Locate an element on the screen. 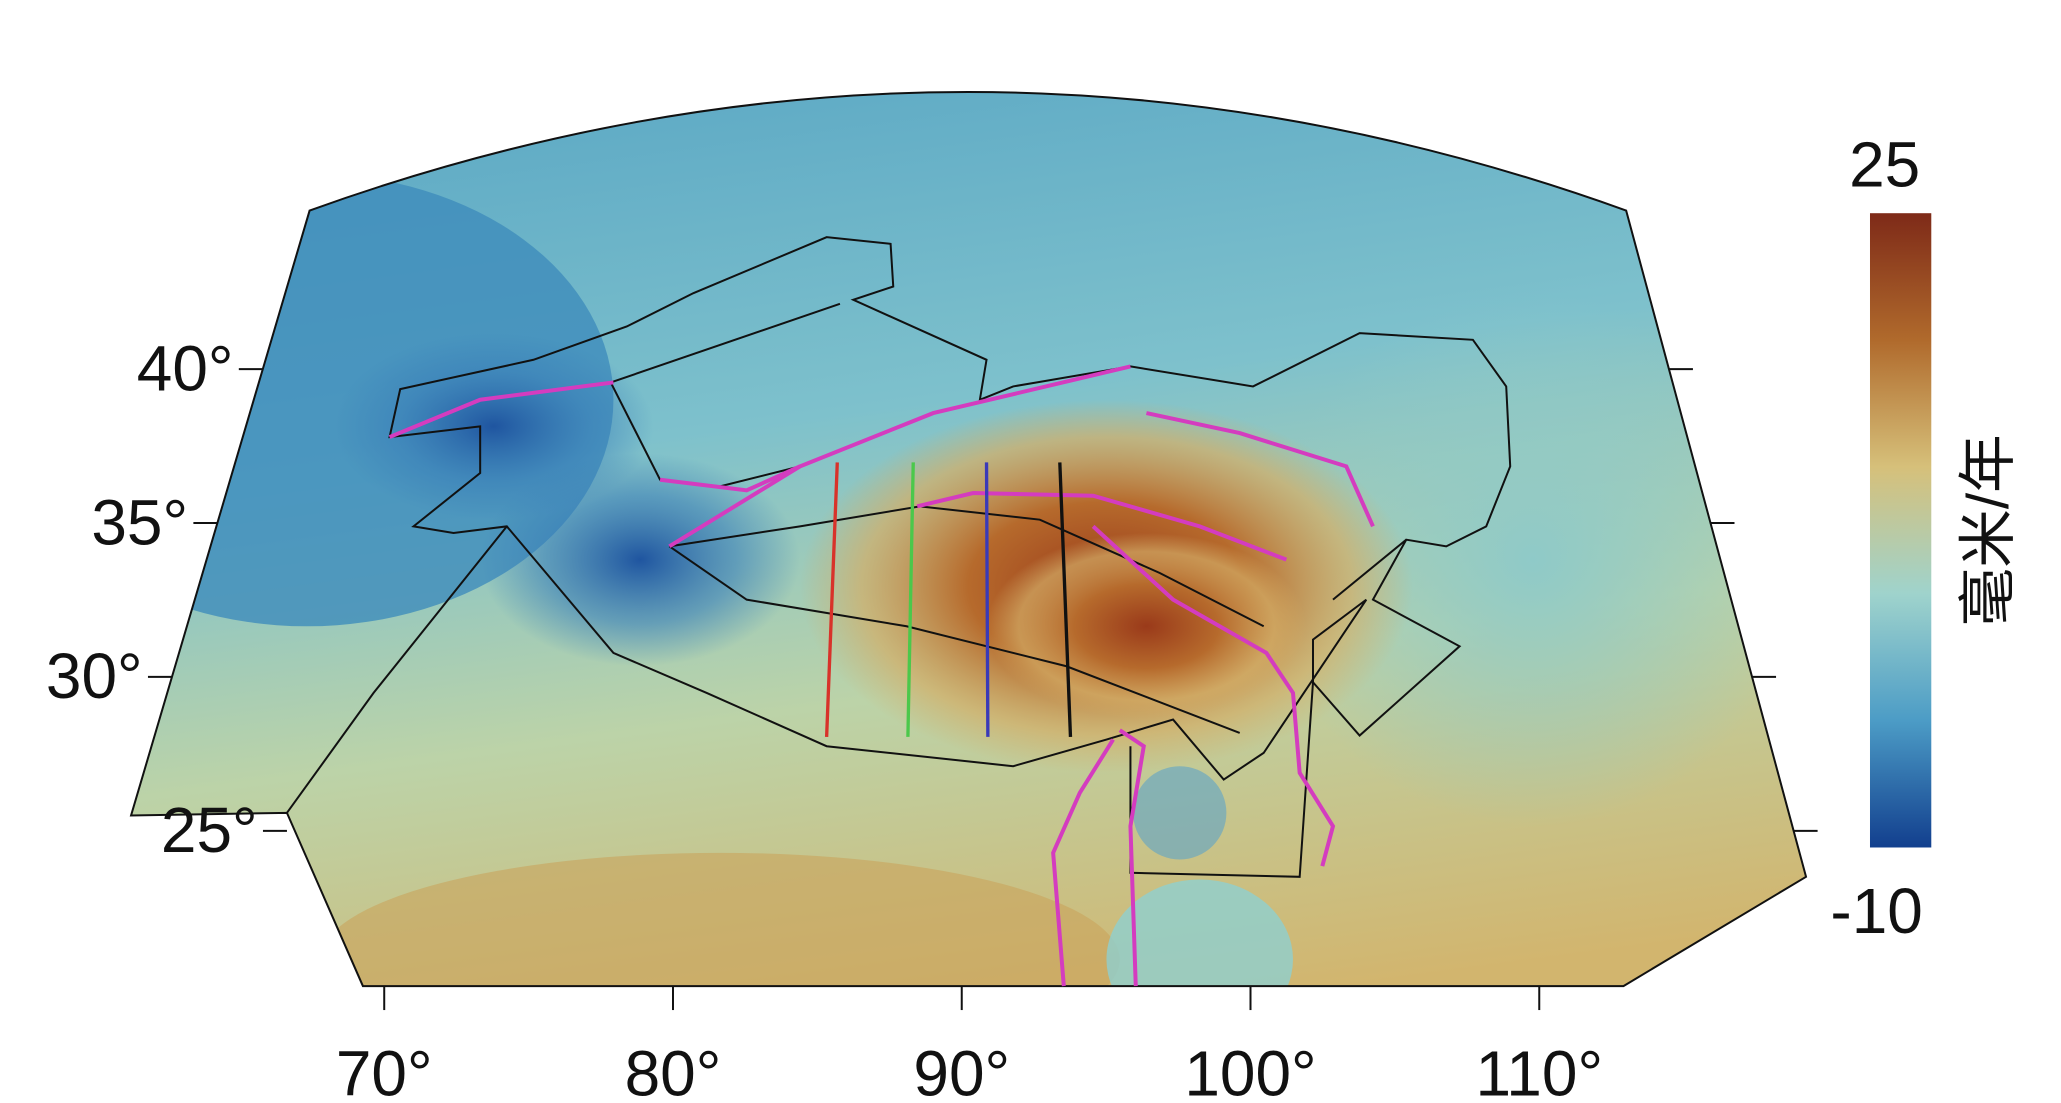  x-tick-label: 100° is located at coordinates (1250, 1067).